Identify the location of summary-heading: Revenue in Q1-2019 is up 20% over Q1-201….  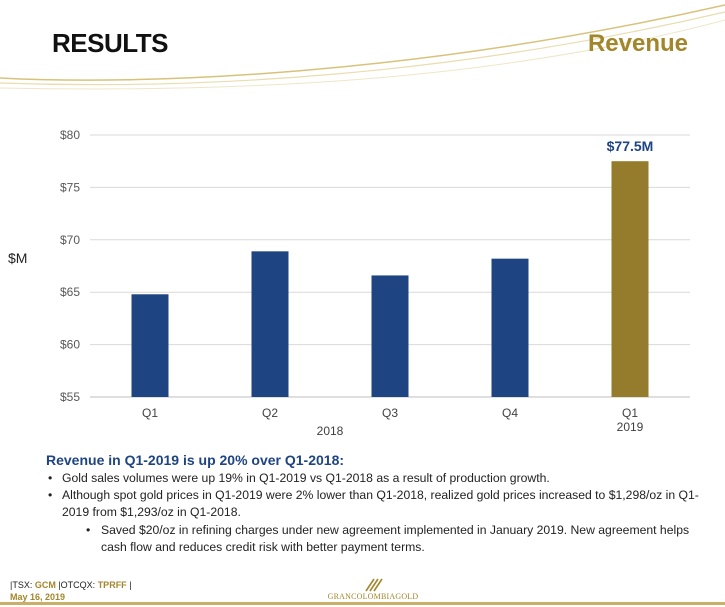
(195, 460).